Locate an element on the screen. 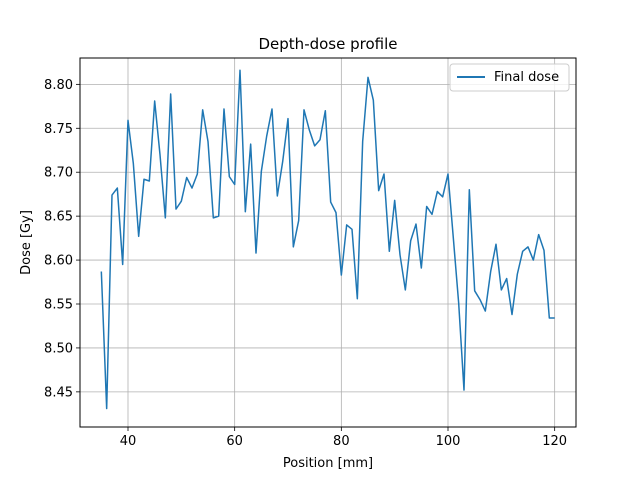  y-tick-label: 8.60 is located at coordinates (58, 261).